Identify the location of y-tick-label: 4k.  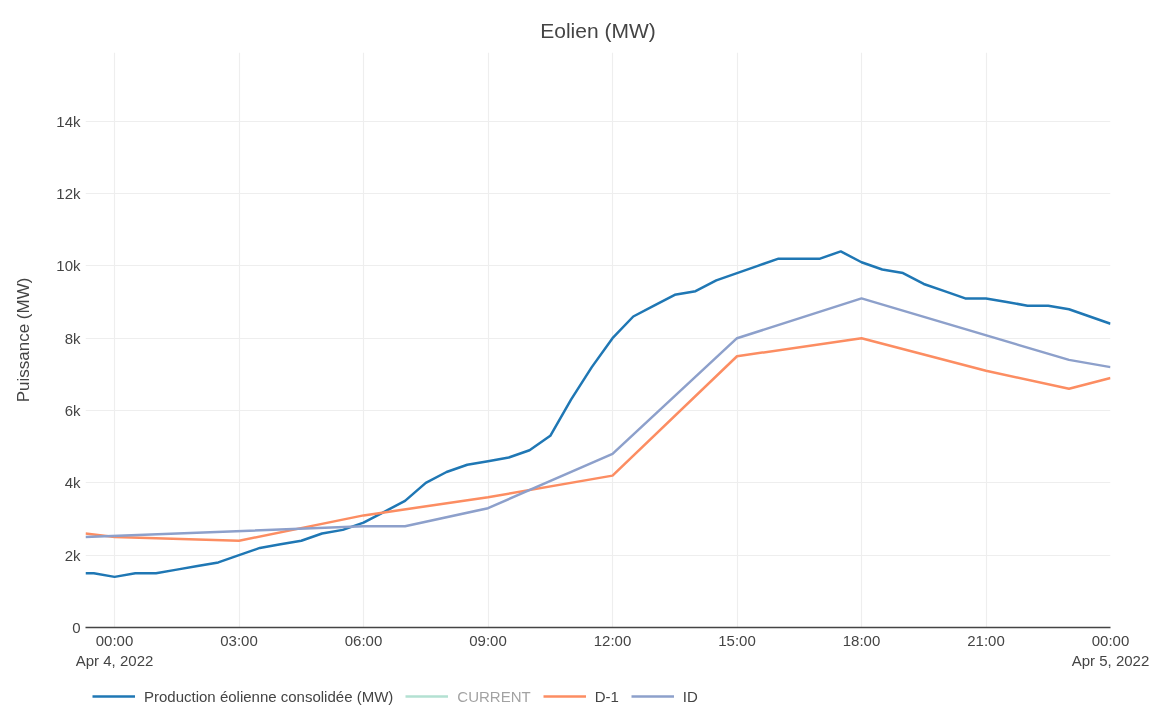
(72, 483).